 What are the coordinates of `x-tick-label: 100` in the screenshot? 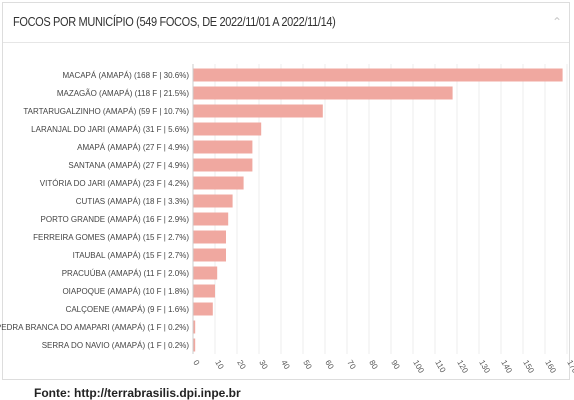 It's located at (418, 367).